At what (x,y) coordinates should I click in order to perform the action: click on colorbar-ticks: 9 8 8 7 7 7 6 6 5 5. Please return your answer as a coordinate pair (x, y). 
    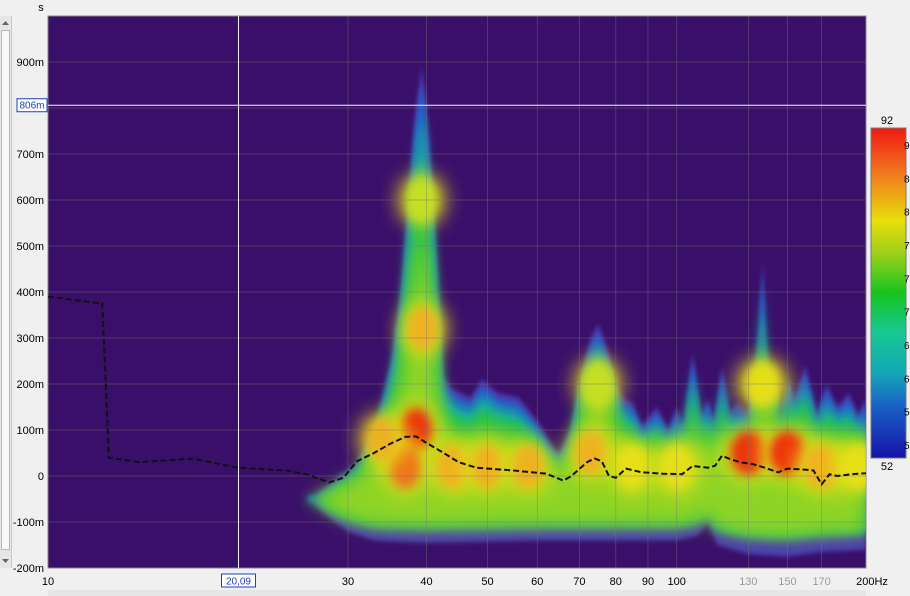
    Looking at the image, I should click on (907, 296).